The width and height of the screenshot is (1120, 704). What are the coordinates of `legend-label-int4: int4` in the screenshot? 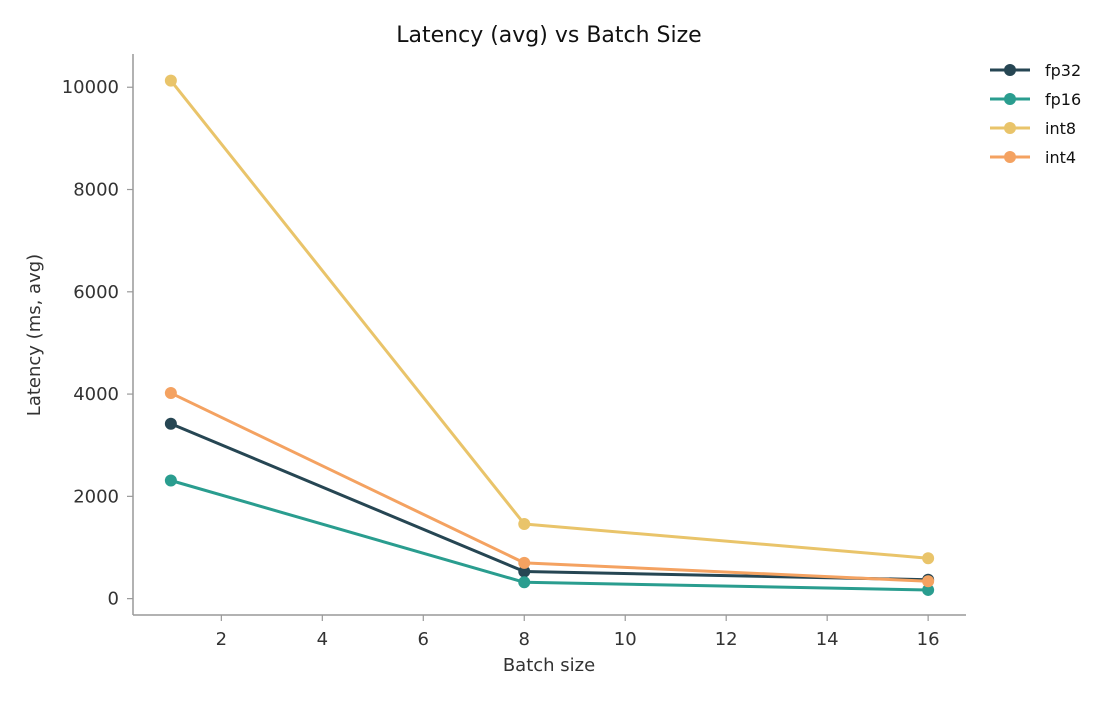 It's located at (1060, 157).